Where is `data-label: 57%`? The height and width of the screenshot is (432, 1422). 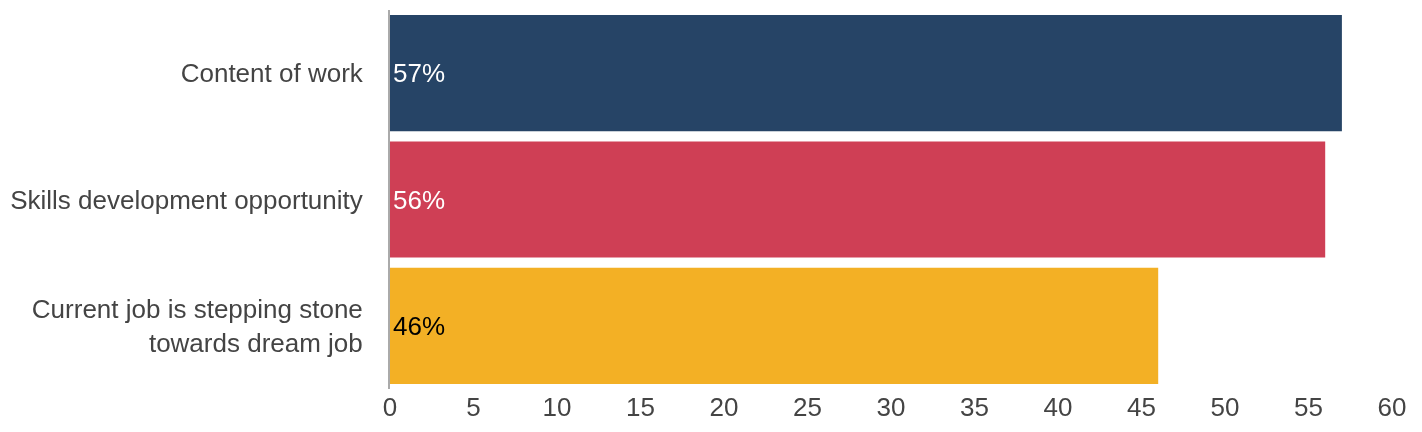 data-label: 57% is located at coordinates (419, 73).